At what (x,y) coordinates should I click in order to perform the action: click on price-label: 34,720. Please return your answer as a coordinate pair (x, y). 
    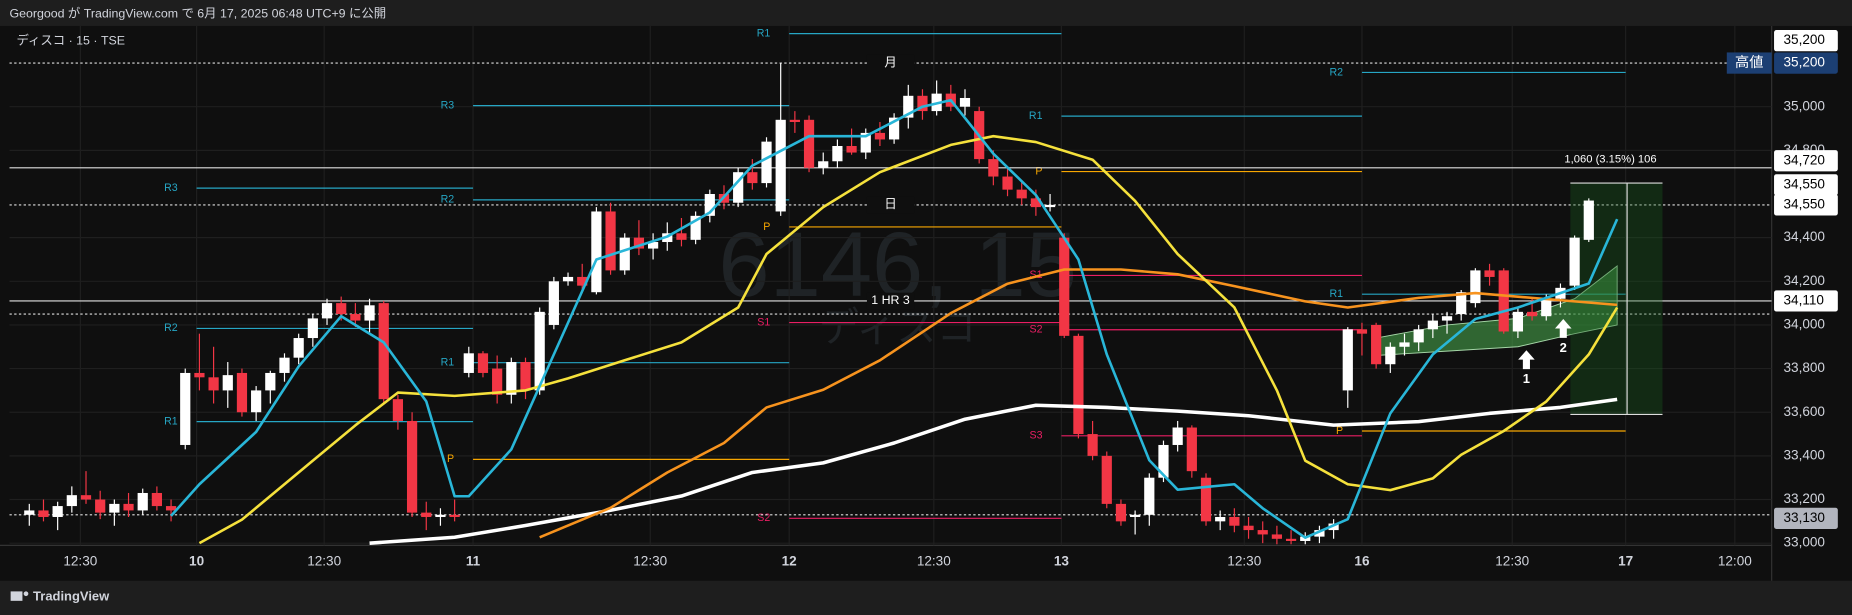
    Looking at the image, I should click on (1804, 159).